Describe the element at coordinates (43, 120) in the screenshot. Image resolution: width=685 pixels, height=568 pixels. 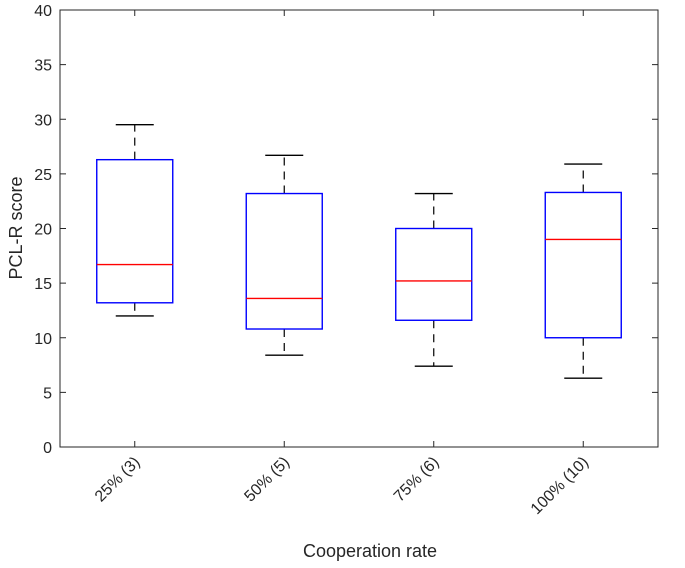
I see `y-tick-label: 30` at that location.